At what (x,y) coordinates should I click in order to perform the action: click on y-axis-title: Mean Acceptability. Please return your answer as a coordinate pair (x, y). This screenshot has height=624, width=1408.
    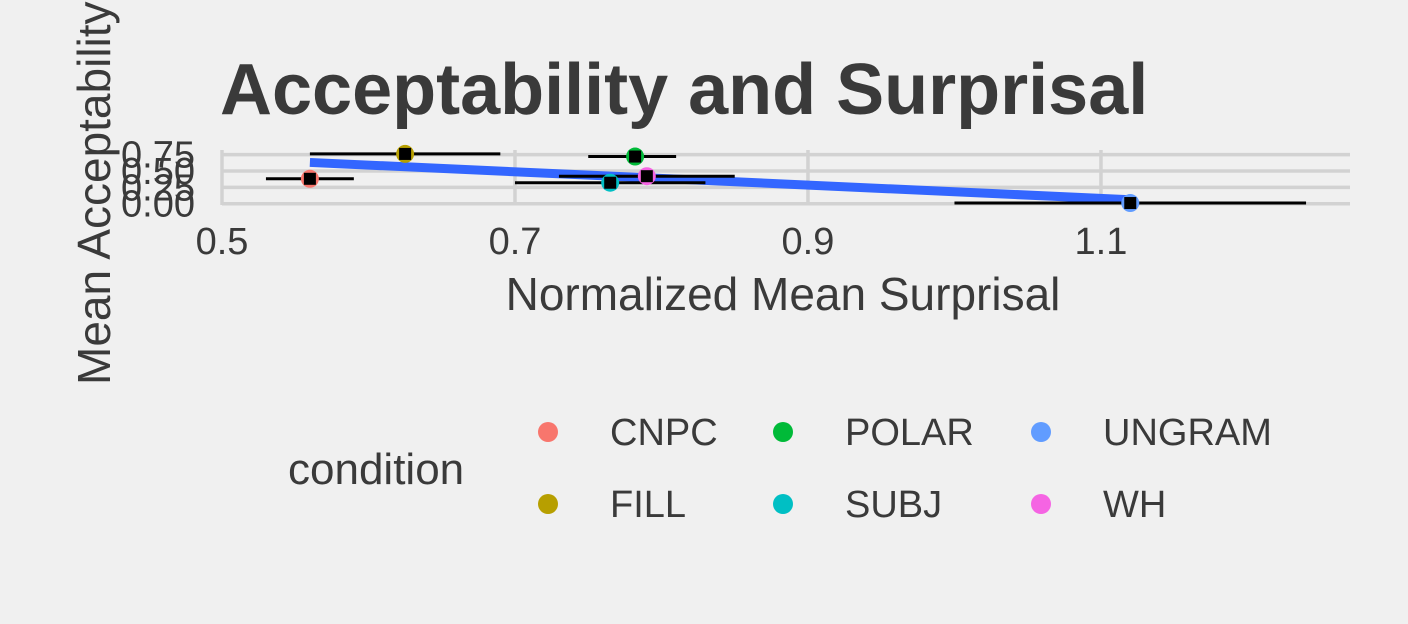
    Looking at the image, I should click on (94, 193).